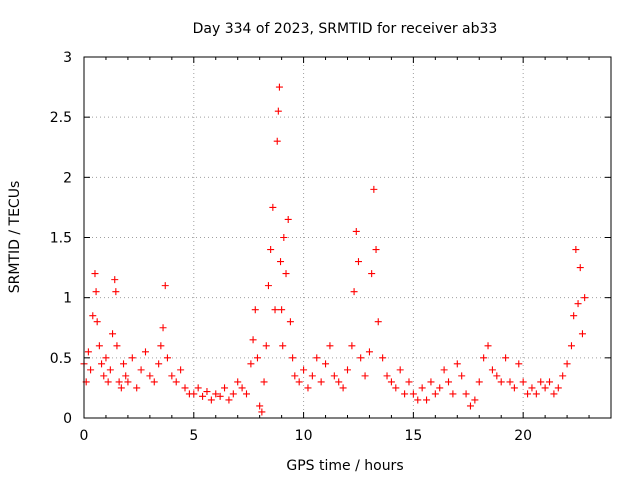 The height and width of the screenshot is (480, 640). I want to click on x-tick-label: 10, so click(304, 436).